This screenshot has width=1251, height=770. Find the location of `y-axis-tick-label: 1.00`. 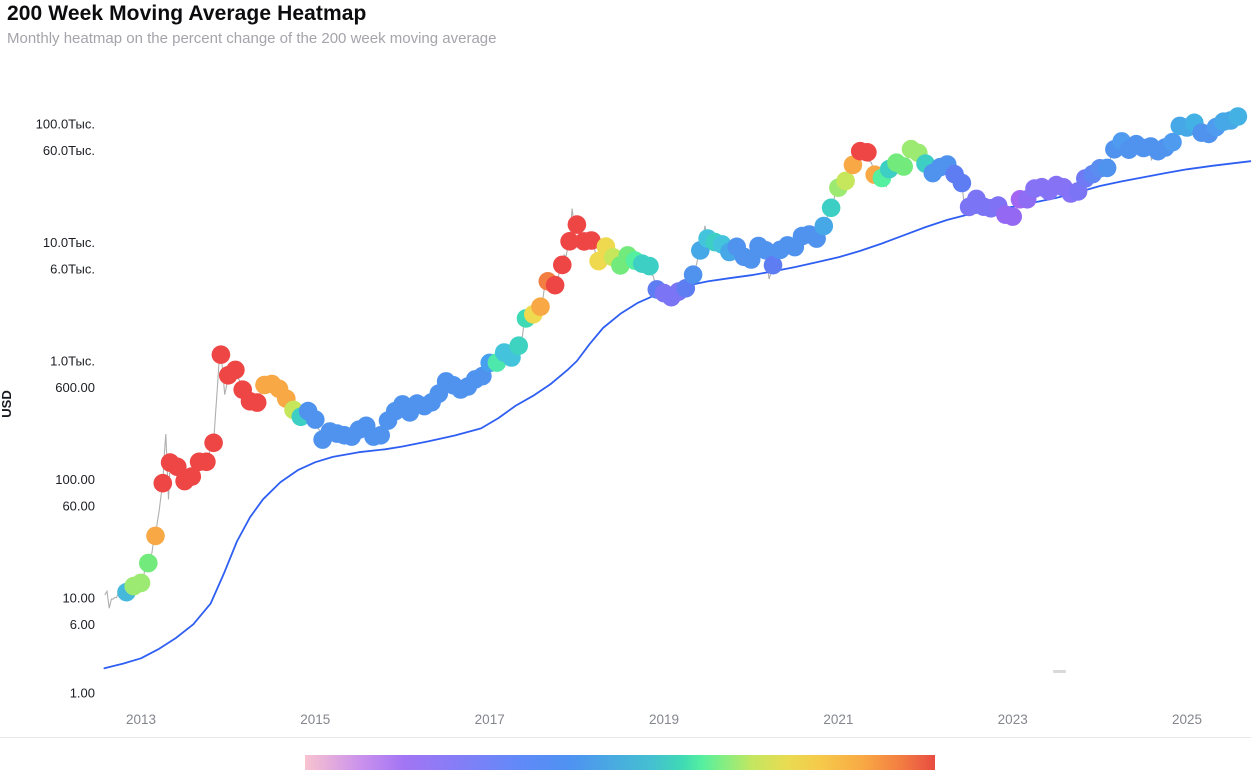

y-axis-tick-label: 1.00 is located at coordinates (82, 693).